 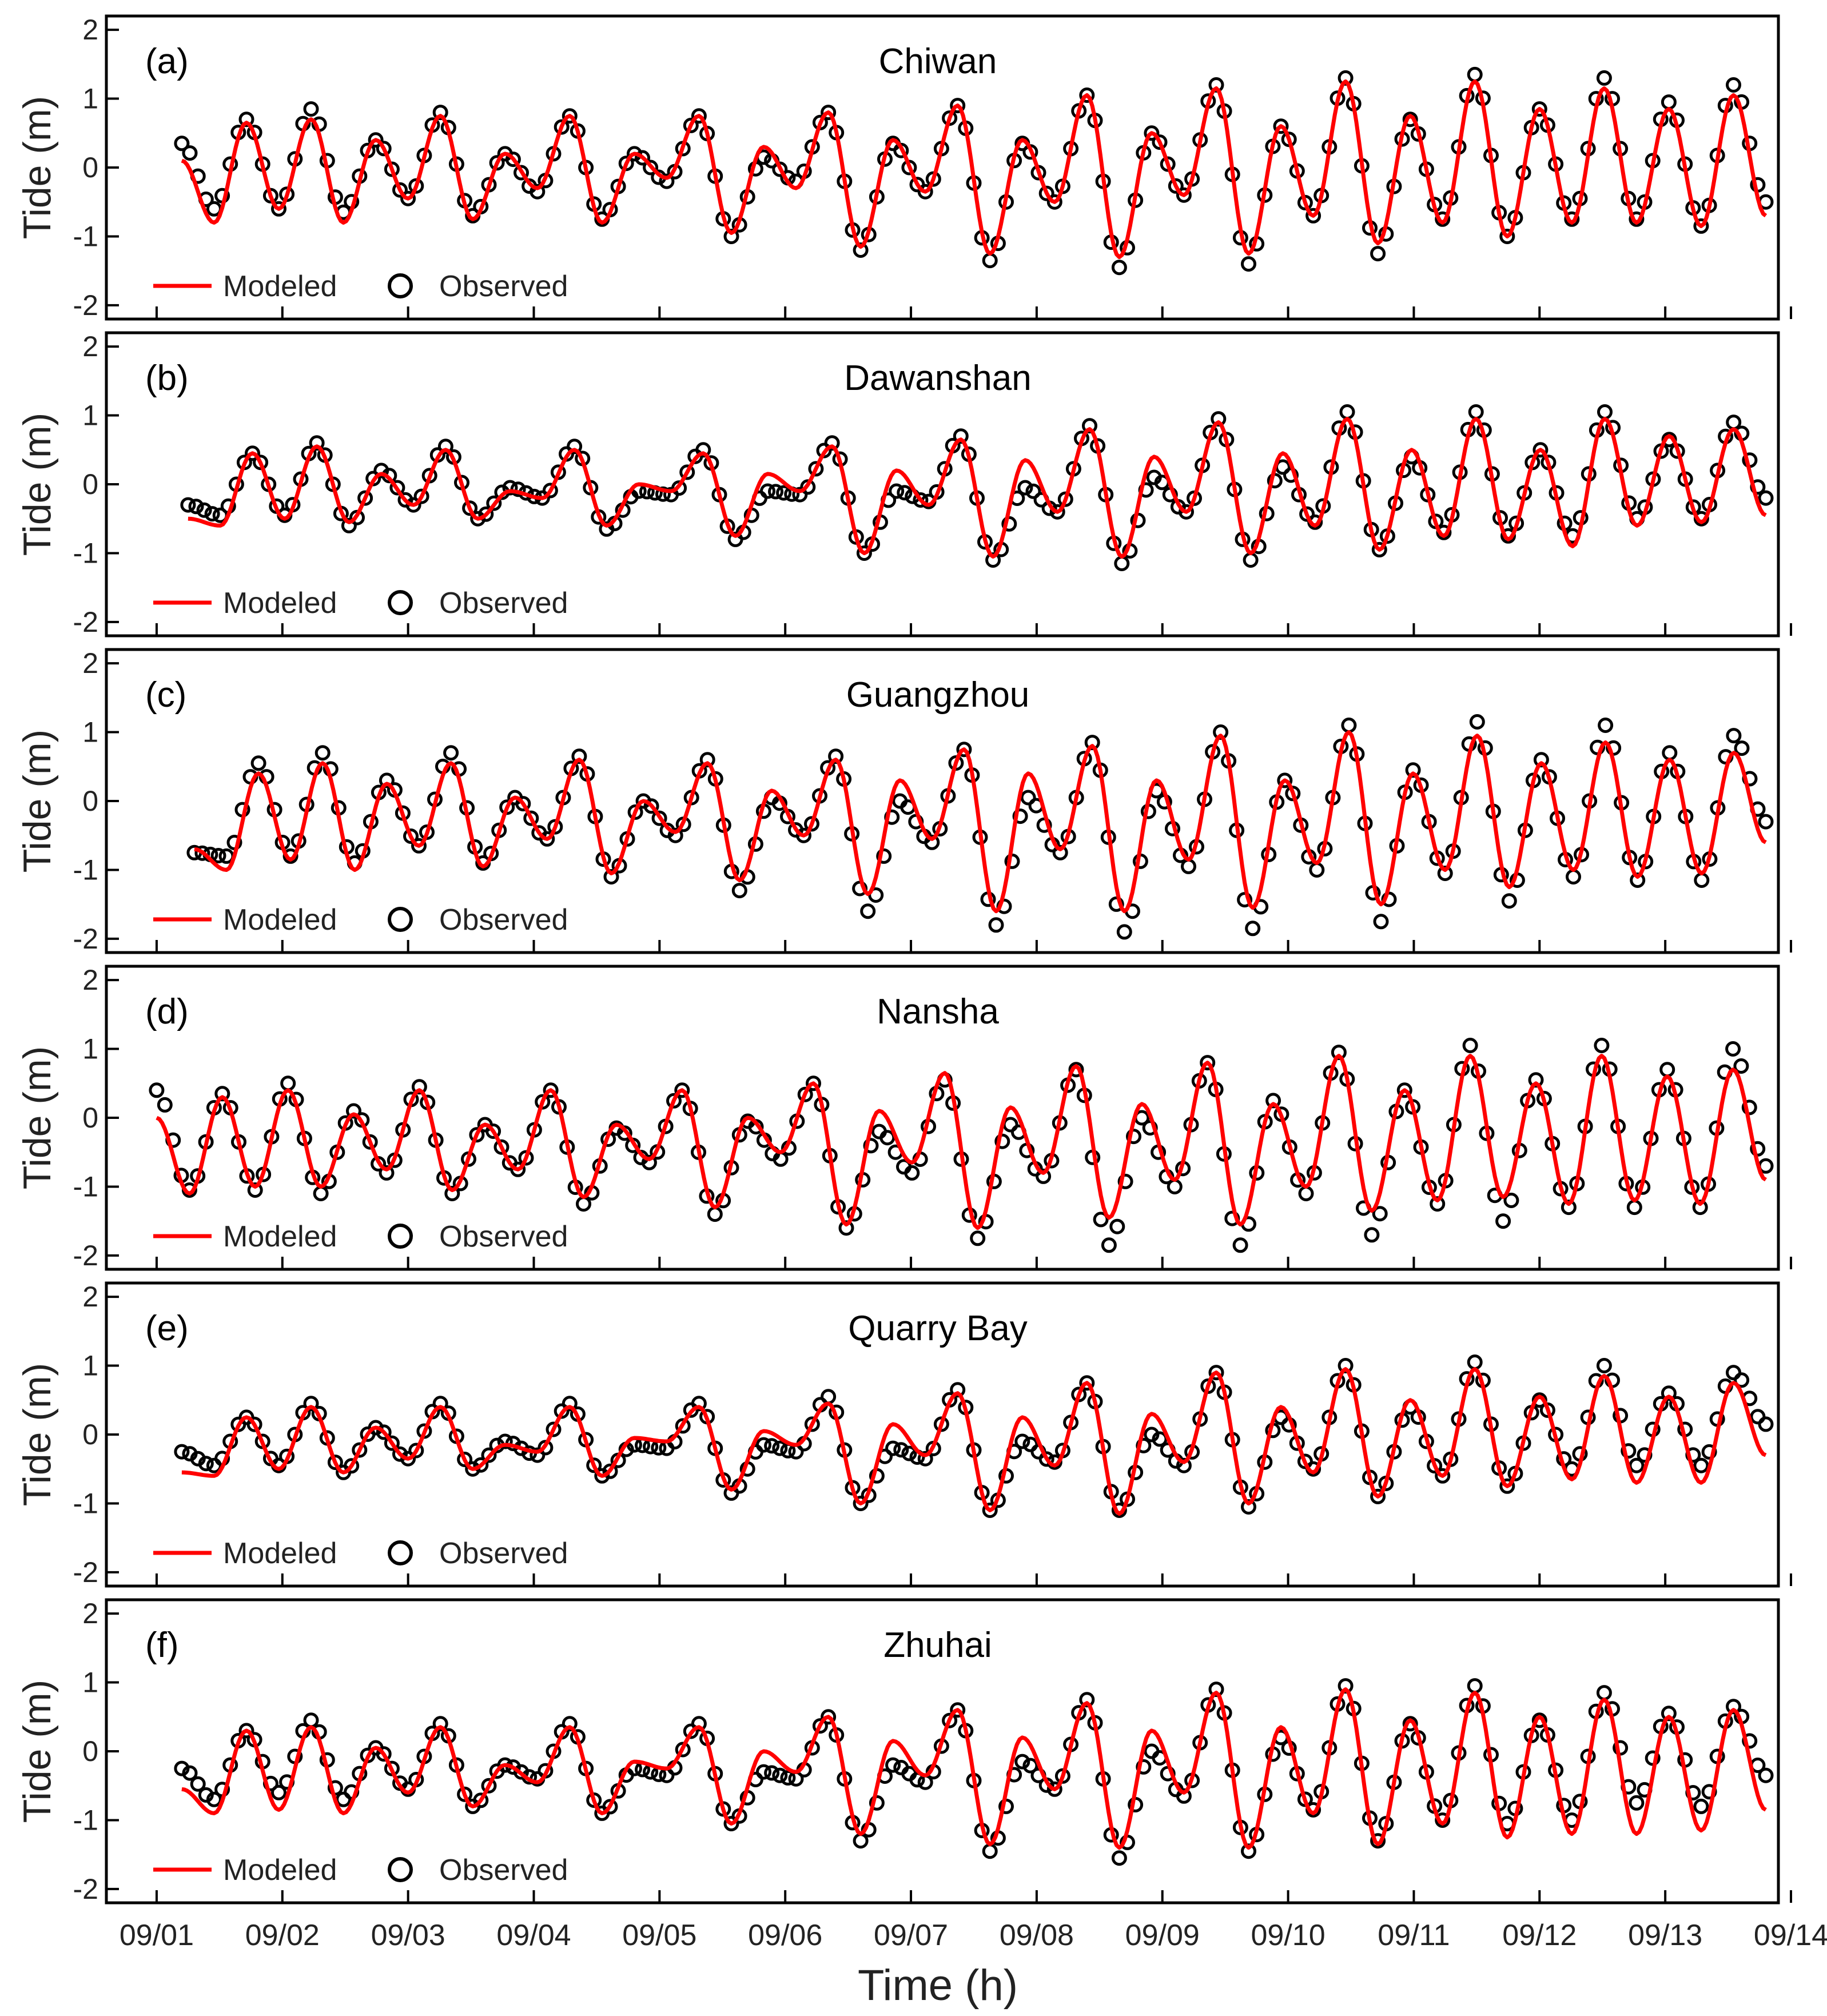 I want to click on panel-title: Chiwan, so click(x=938, y=61).